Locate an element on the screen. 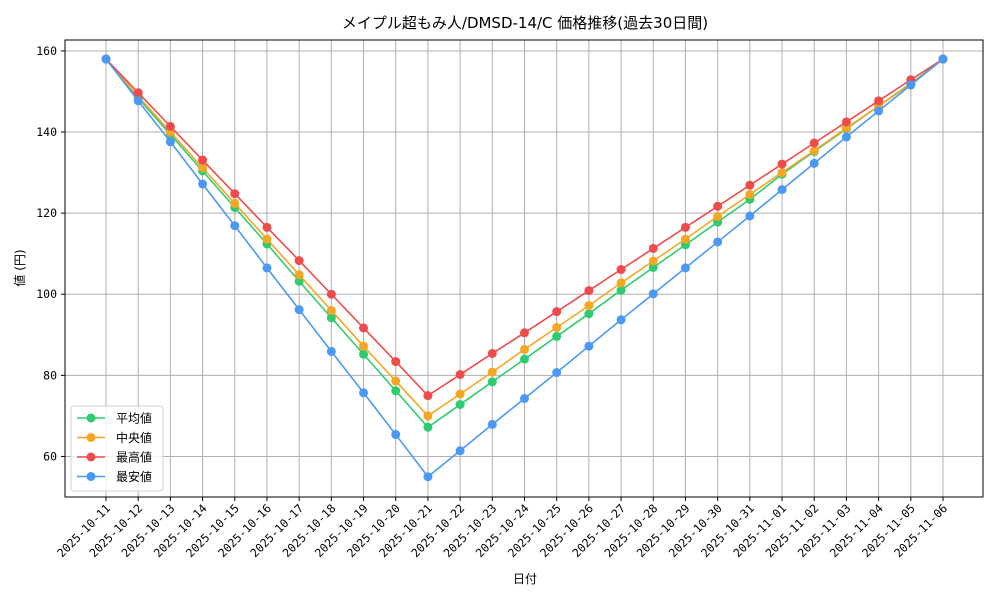  y-axis-label: 値 (円) is located at coordinates (19, 267).